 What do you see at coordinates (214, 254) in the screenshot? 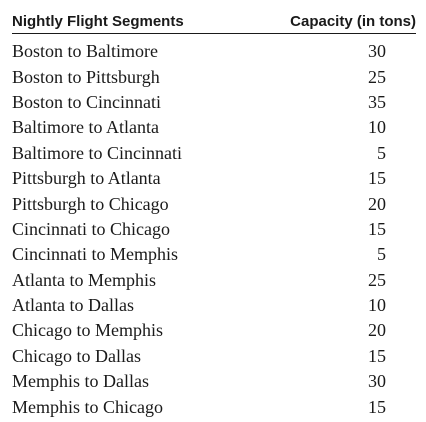
I see `table-row: Cincinnati to Memphis 5` at bounding box center [214, 254].